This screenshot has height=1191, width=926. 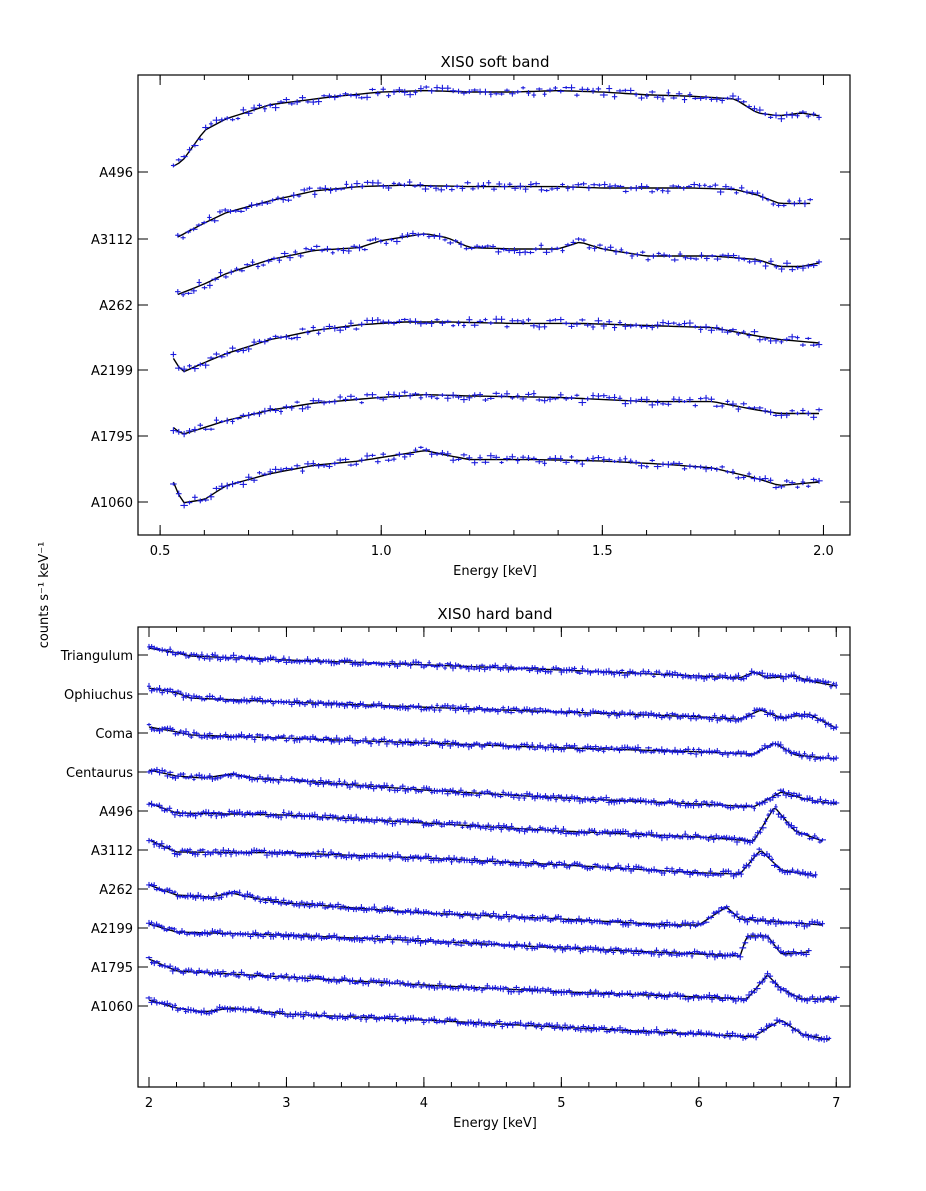 What do you see at coordinates (495, 571) in the screenshot?
I see `soft-band-x-axis-title: Energy [keV]` at bounding box center [495, 571].